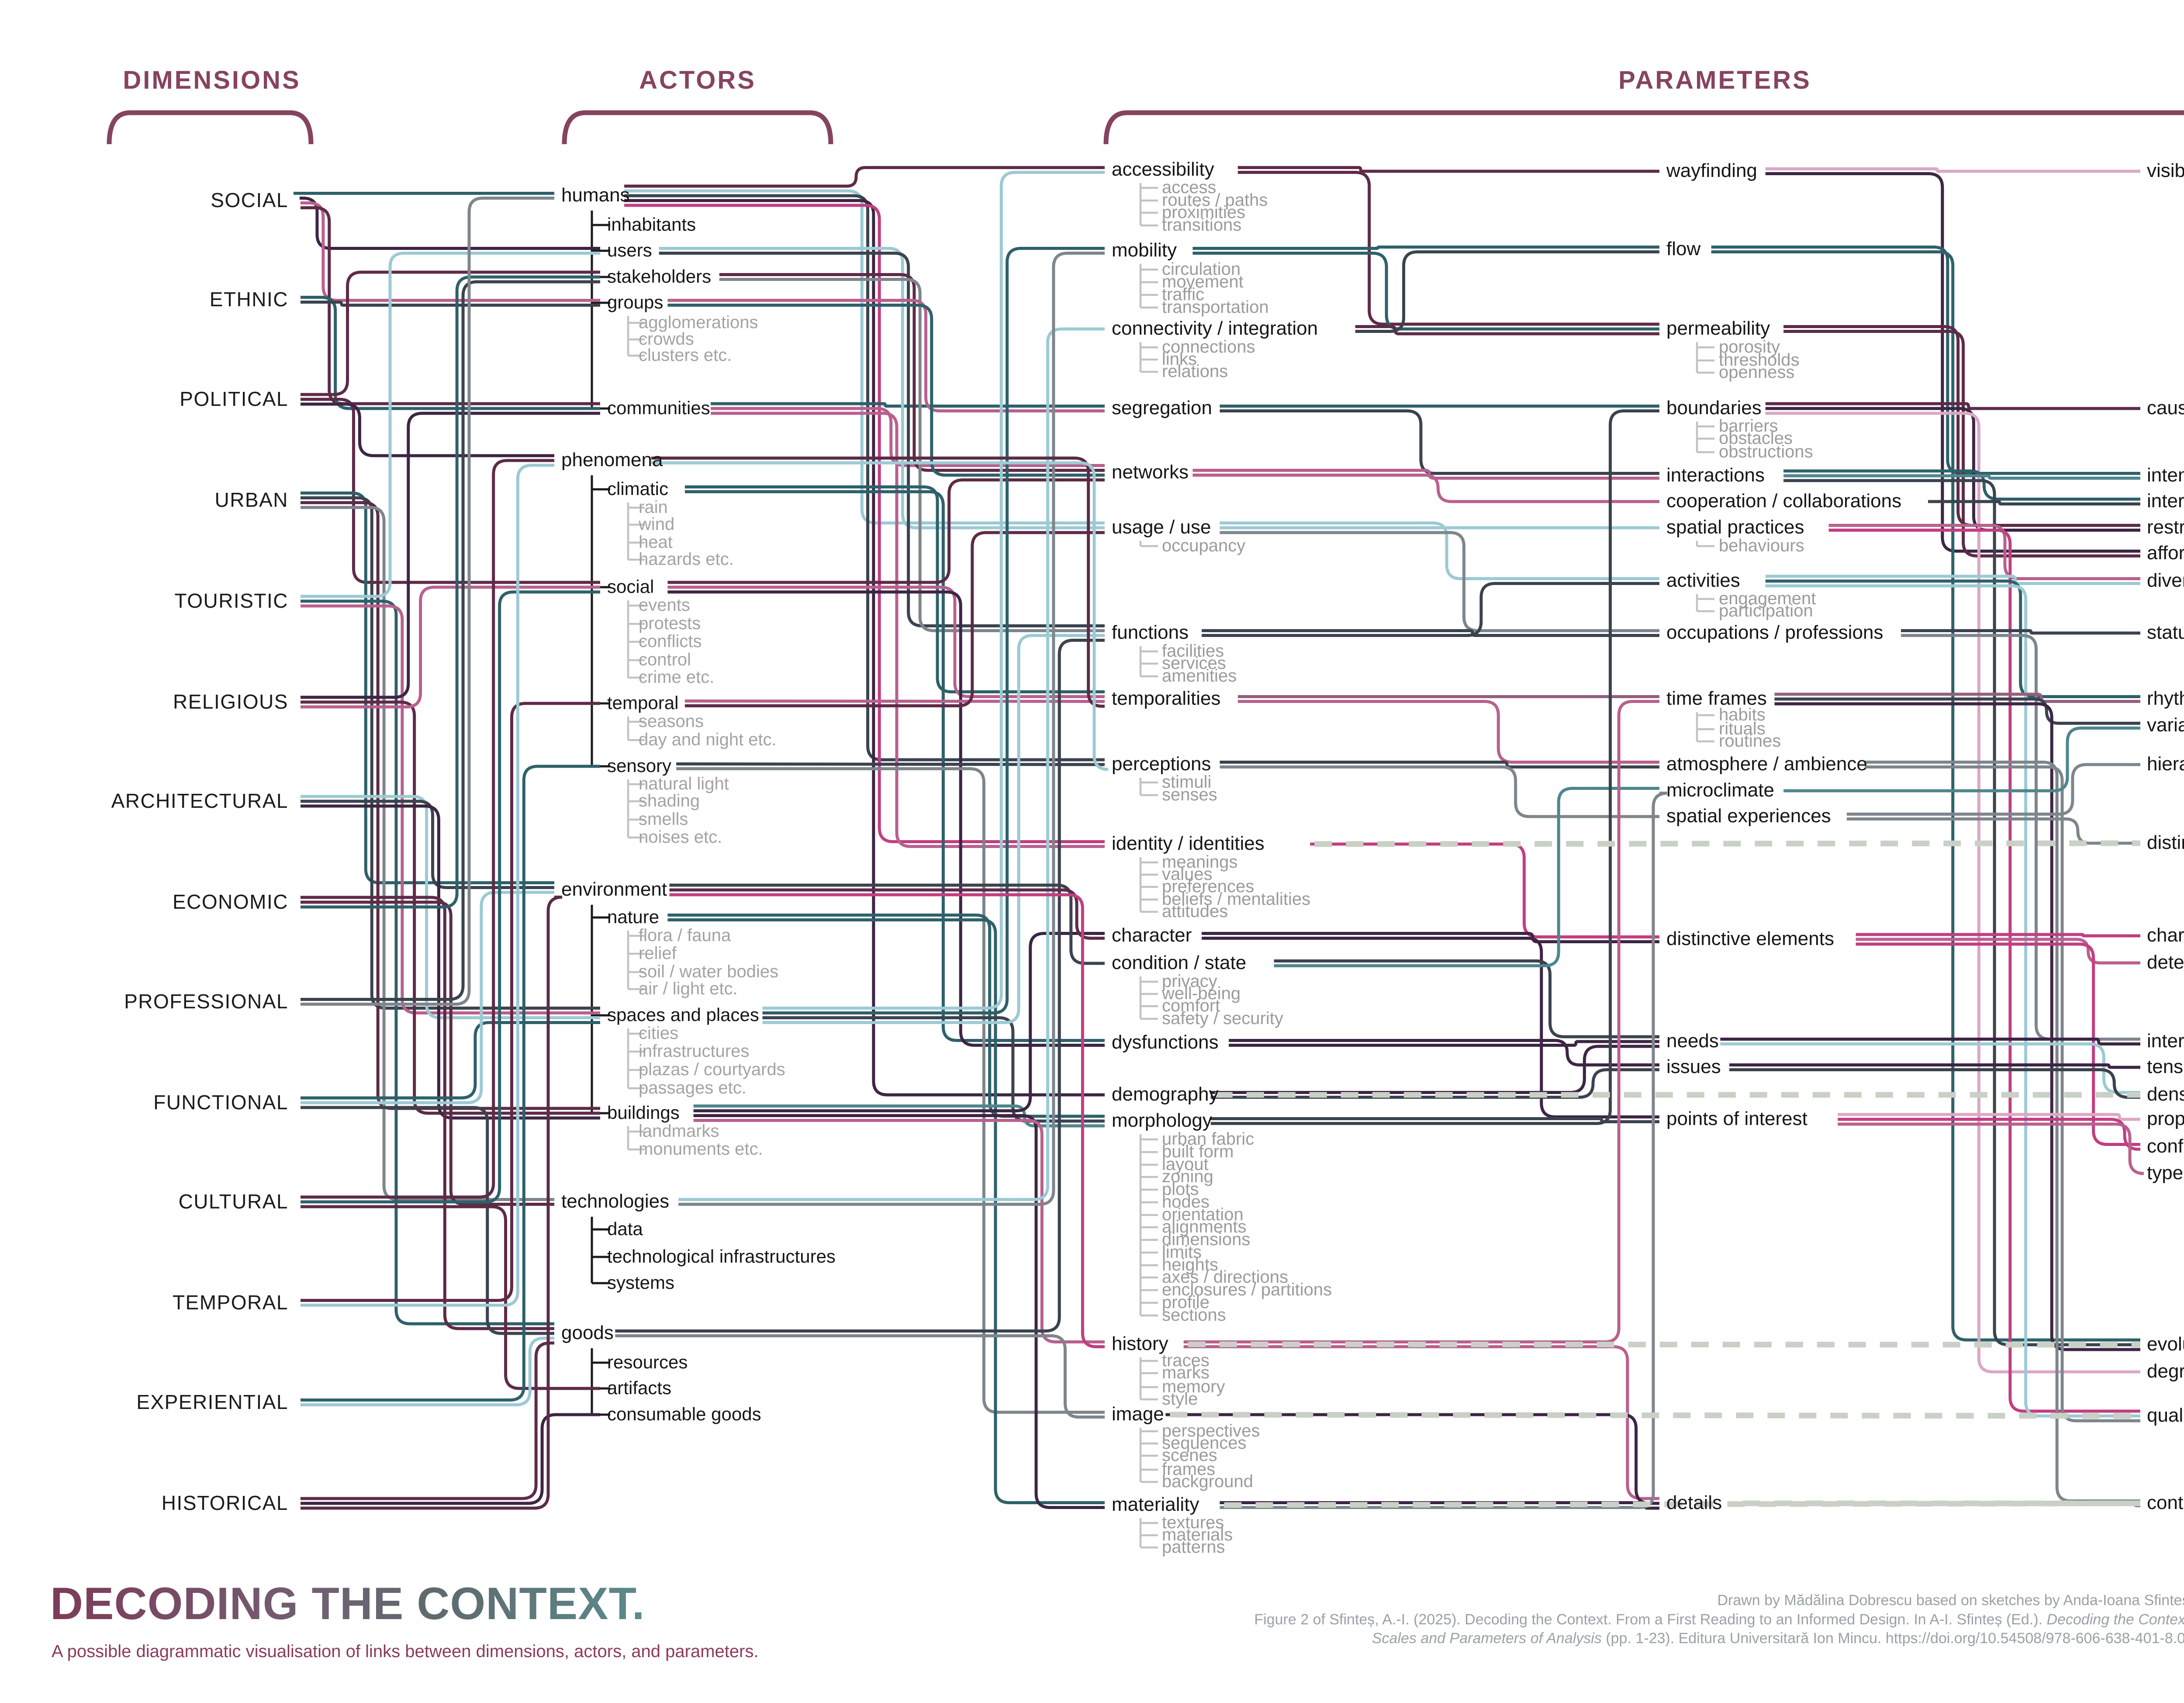 The width and height of the screenshot is (2184, 1703). I want to click on link-interactions-evolution, so click(1962, 912).